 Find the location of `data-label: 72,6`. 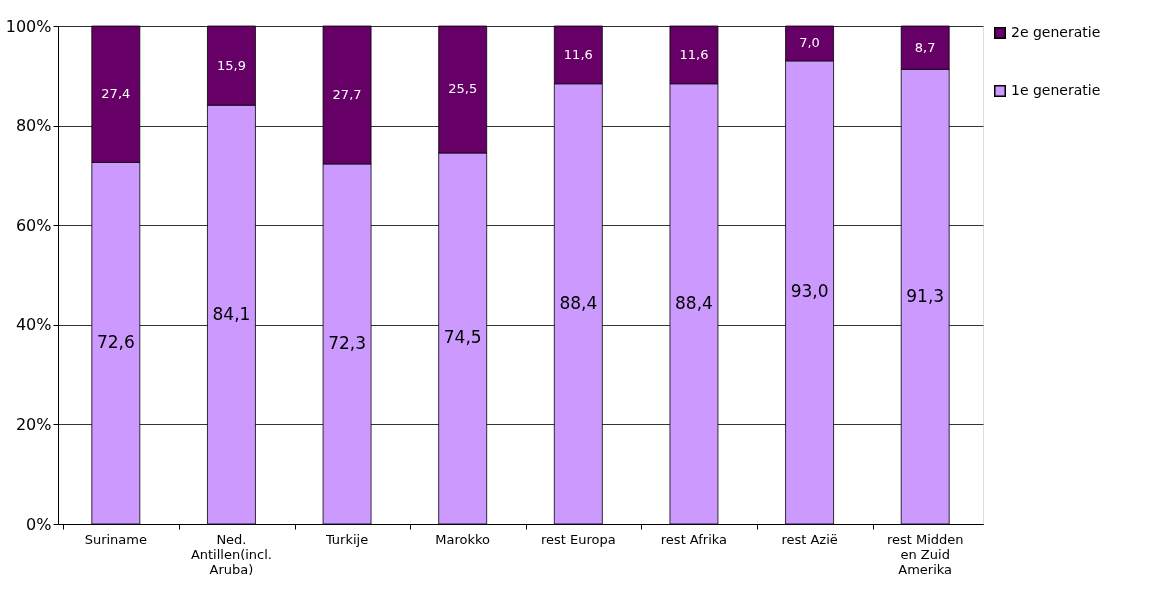

data-label: 72,6 is located at coordinates (115, 342).